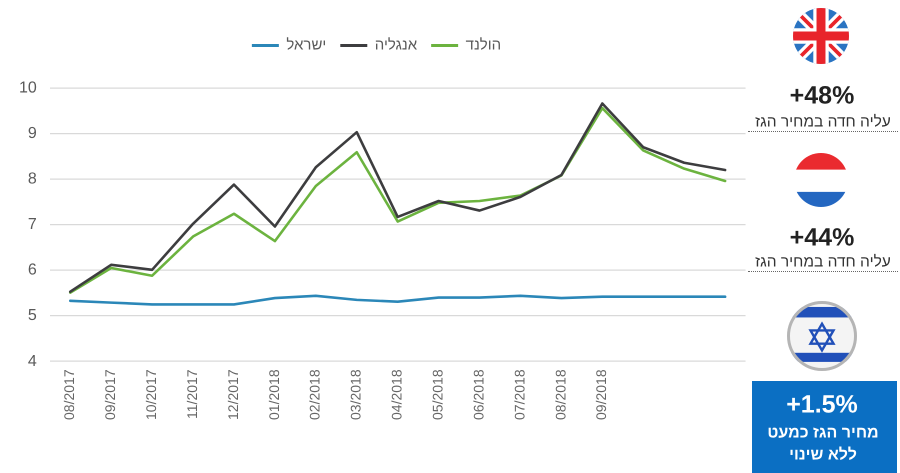  I want to click on text: מחיר הגז כמעט ללא שינוי, so click(823, 444).